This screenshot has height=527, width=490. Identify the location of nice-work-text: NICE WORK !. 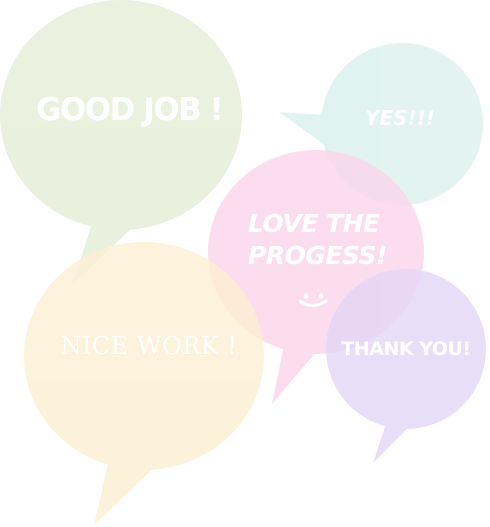
(149, 346).